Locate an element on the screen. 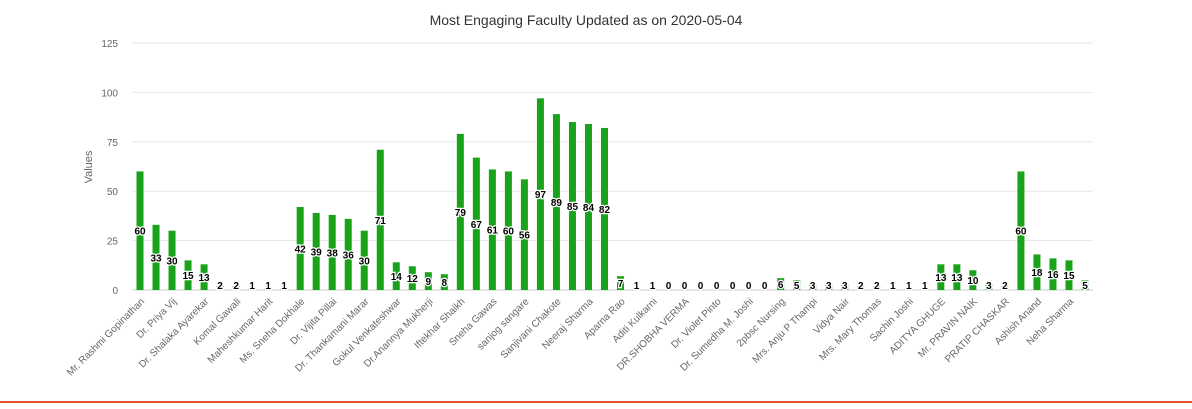 This screenshot has width=1192, height=409. data-label: 89 is located at coordinates (557, 203).